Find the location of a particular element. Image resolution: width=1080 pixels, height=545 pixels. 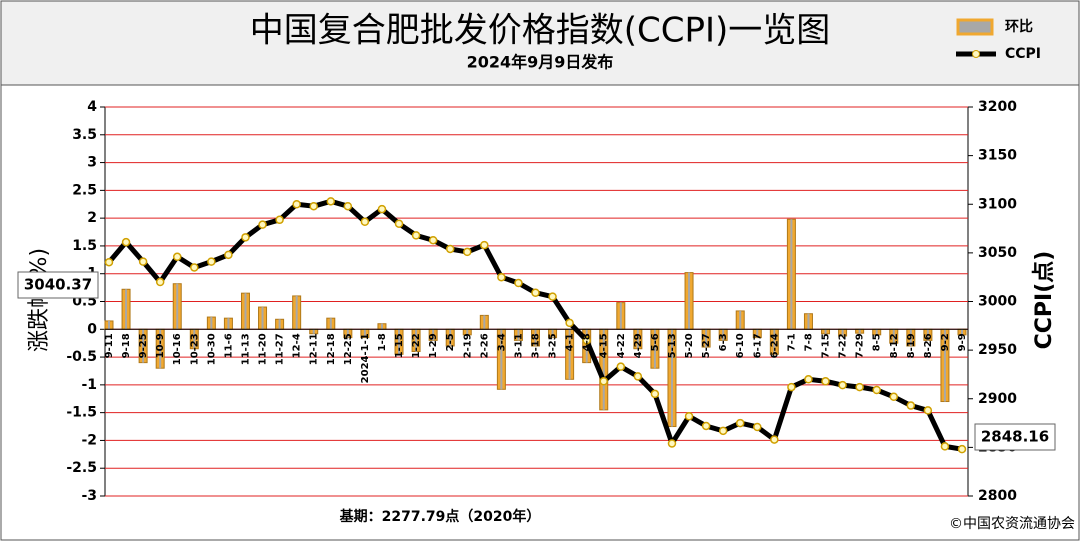

x-tick-label: 7-15 is located at coordinates (826, 345).